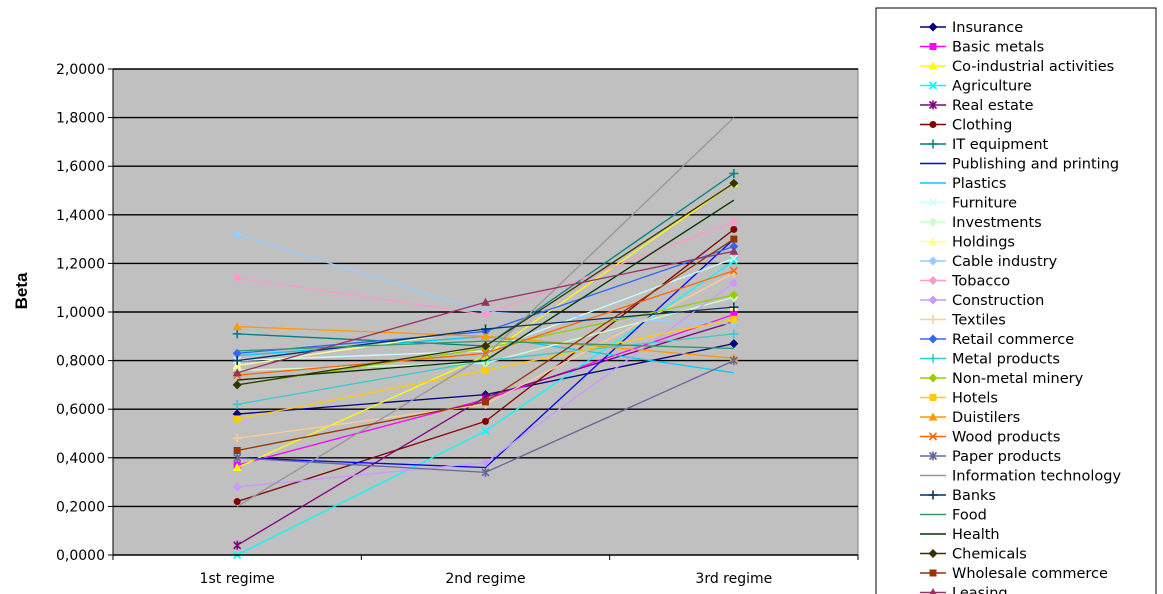 The width and height of the screenshot is (1163, 594). Describe the element at coordinates (993, 106) in the screenshot. I see `legend-label: Real estate` at that location.